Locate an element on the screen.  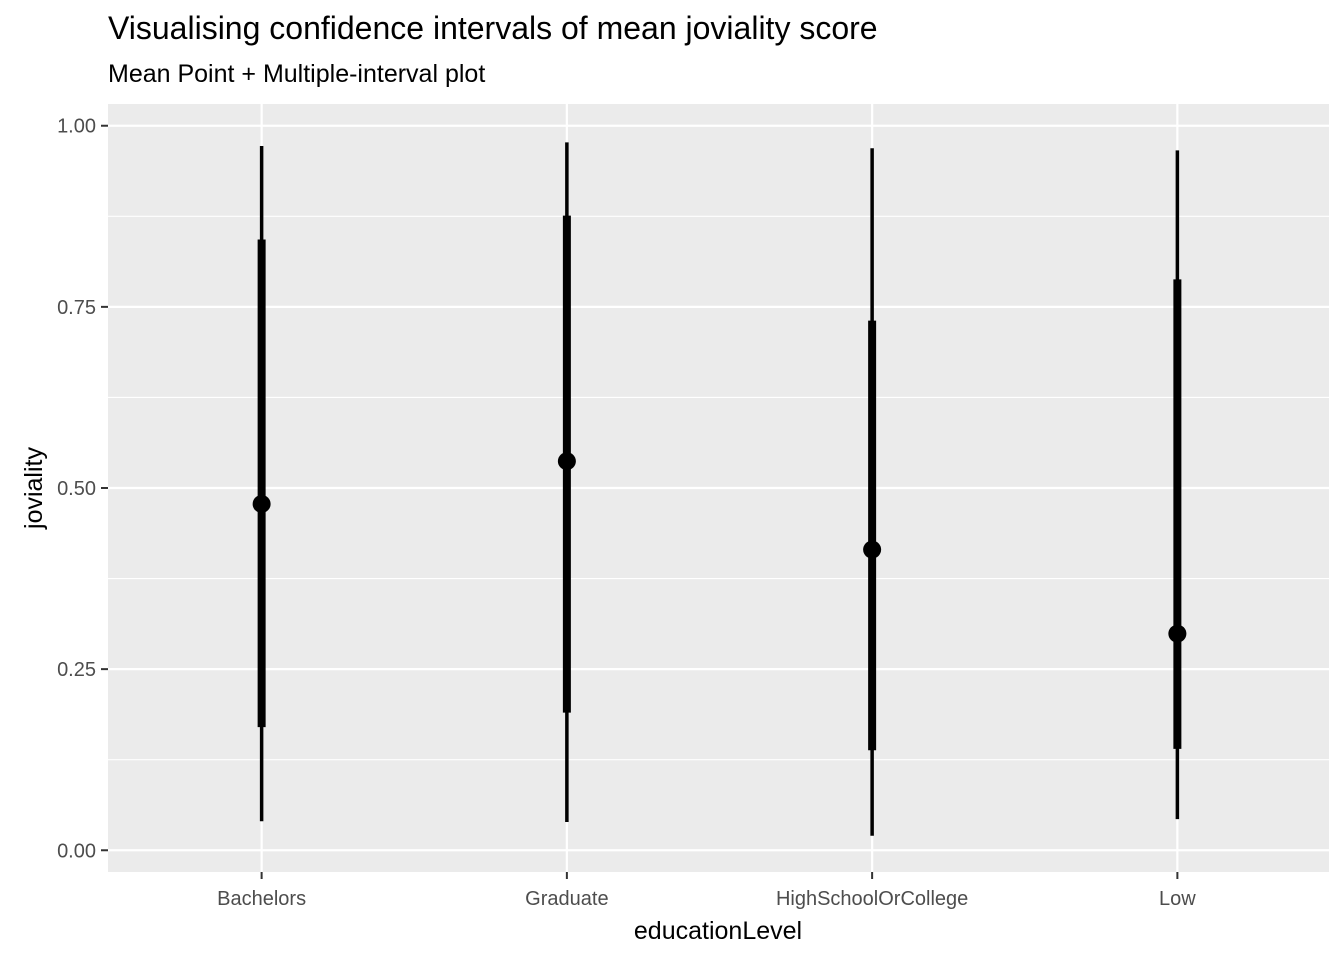
y-tick-label: 0.25 is located at coordinates (76, 670).